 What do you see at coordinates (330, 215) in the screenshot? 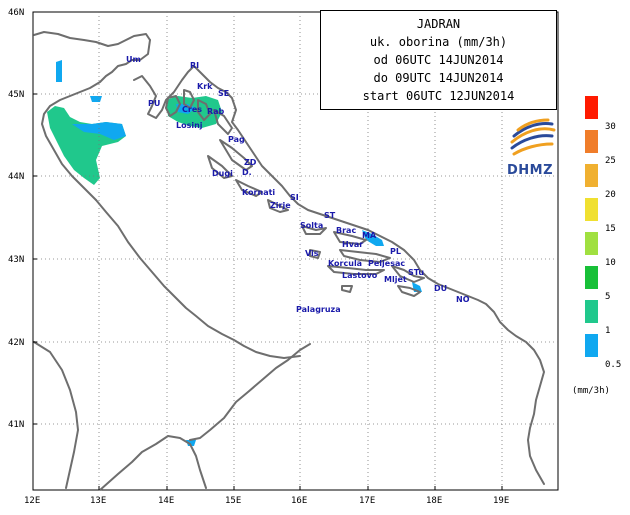
I see `place-label-st: ST` at bounding box center [330, 215].